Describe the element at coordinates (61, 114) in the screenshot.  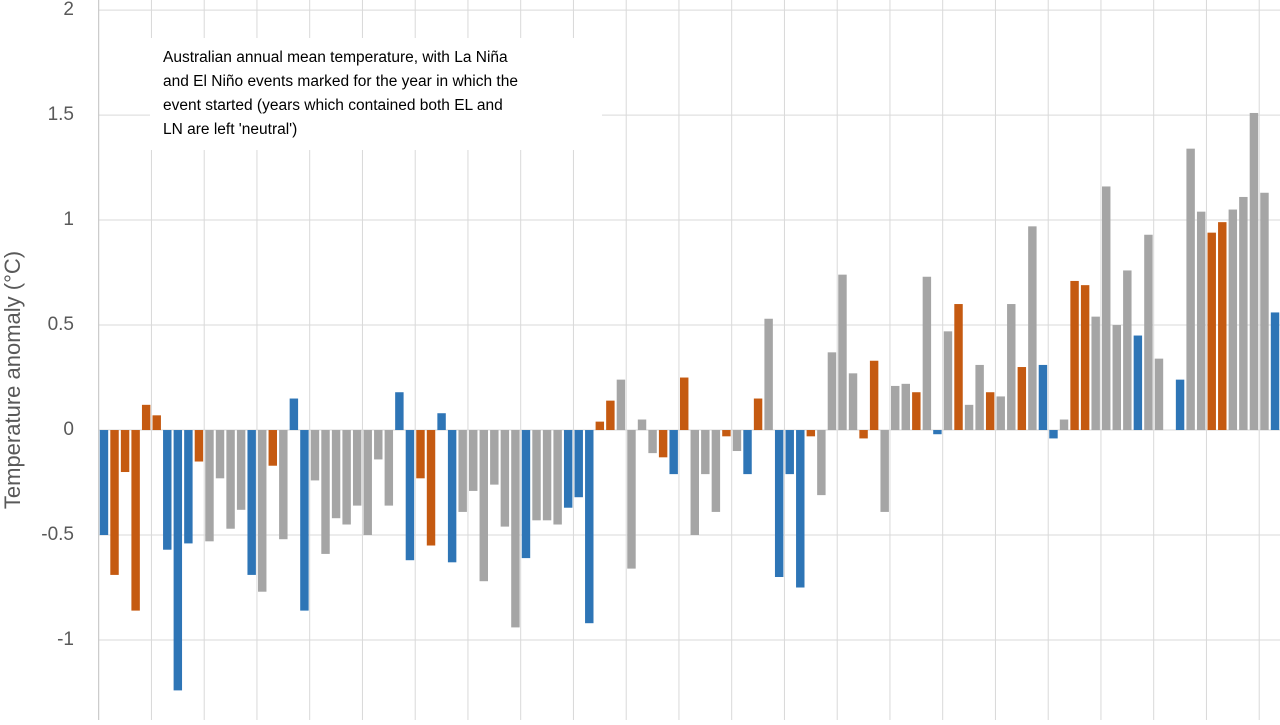
I see `y-tick-label: 1.5` at that location.